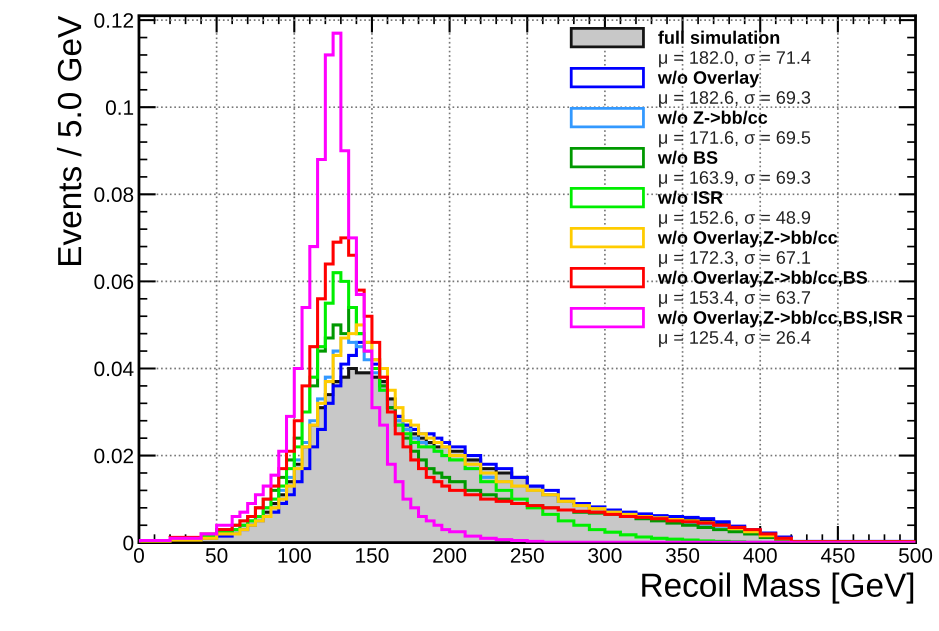  I want to click on x-tick-label: 150, so click(372, 555).